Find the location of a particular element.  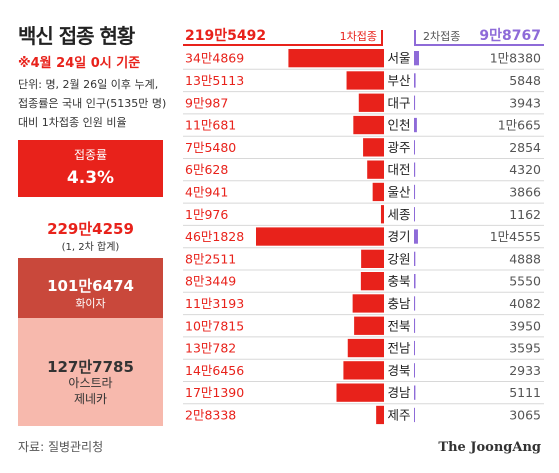

second-dose-value: 2854 is located at coordinates (525, 147).